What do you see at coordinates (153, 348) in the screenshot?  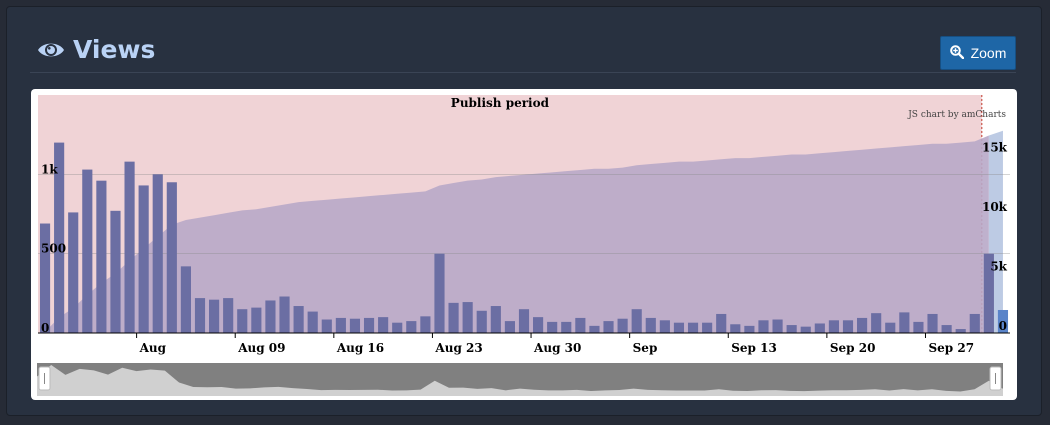 I see `x-tick-label: Aug` at bounding box center [153, 348].